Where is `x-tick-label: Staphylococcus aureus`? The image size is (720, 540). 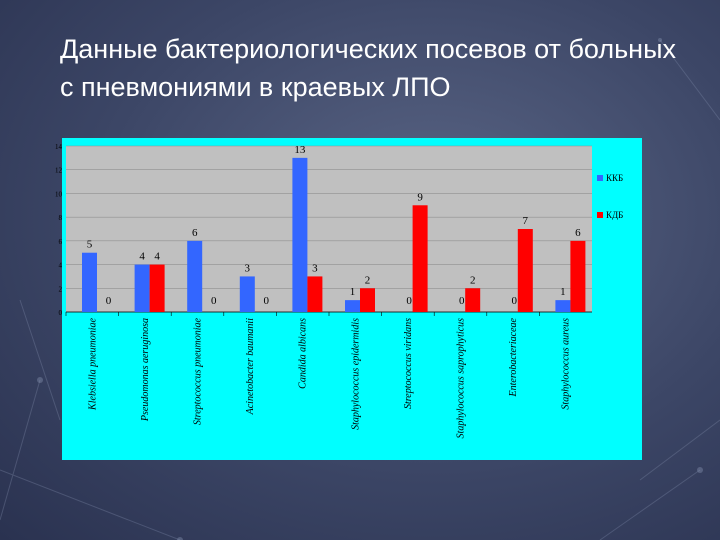
x-tick-label: Staphylococcus aureus is located at coordinates (566, 364).